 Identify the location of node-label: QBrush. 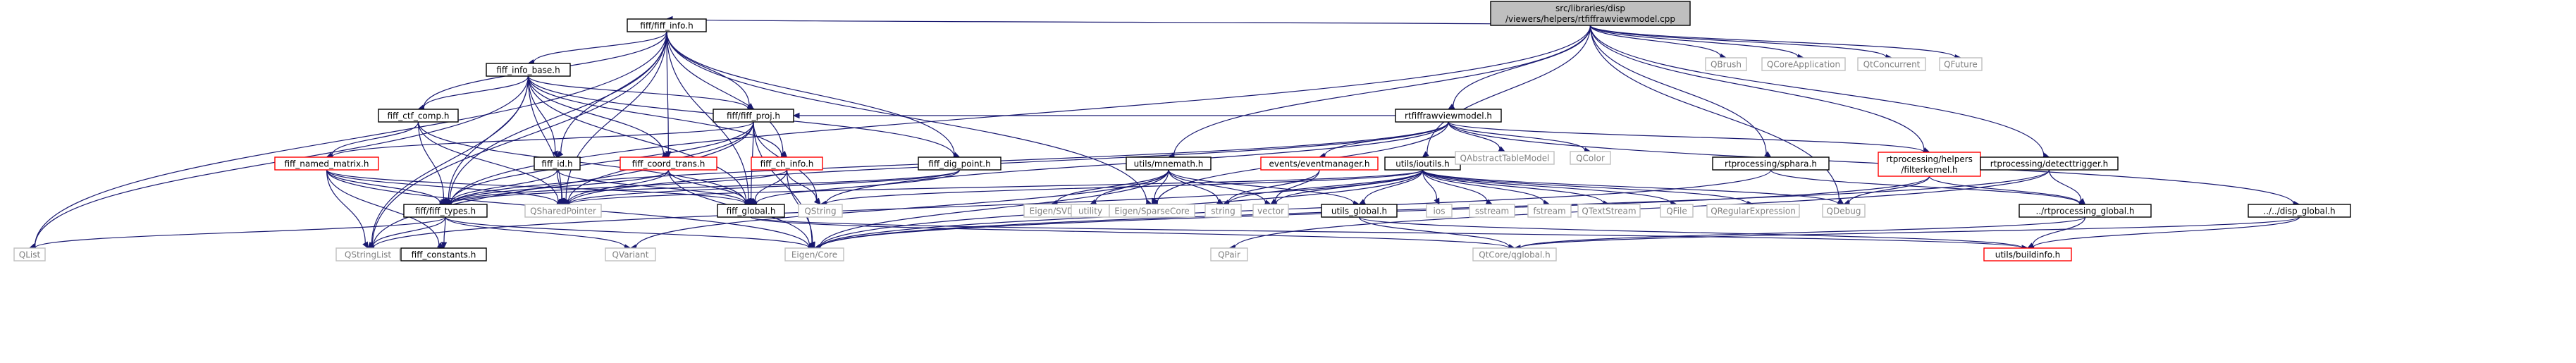
(1727, 65).